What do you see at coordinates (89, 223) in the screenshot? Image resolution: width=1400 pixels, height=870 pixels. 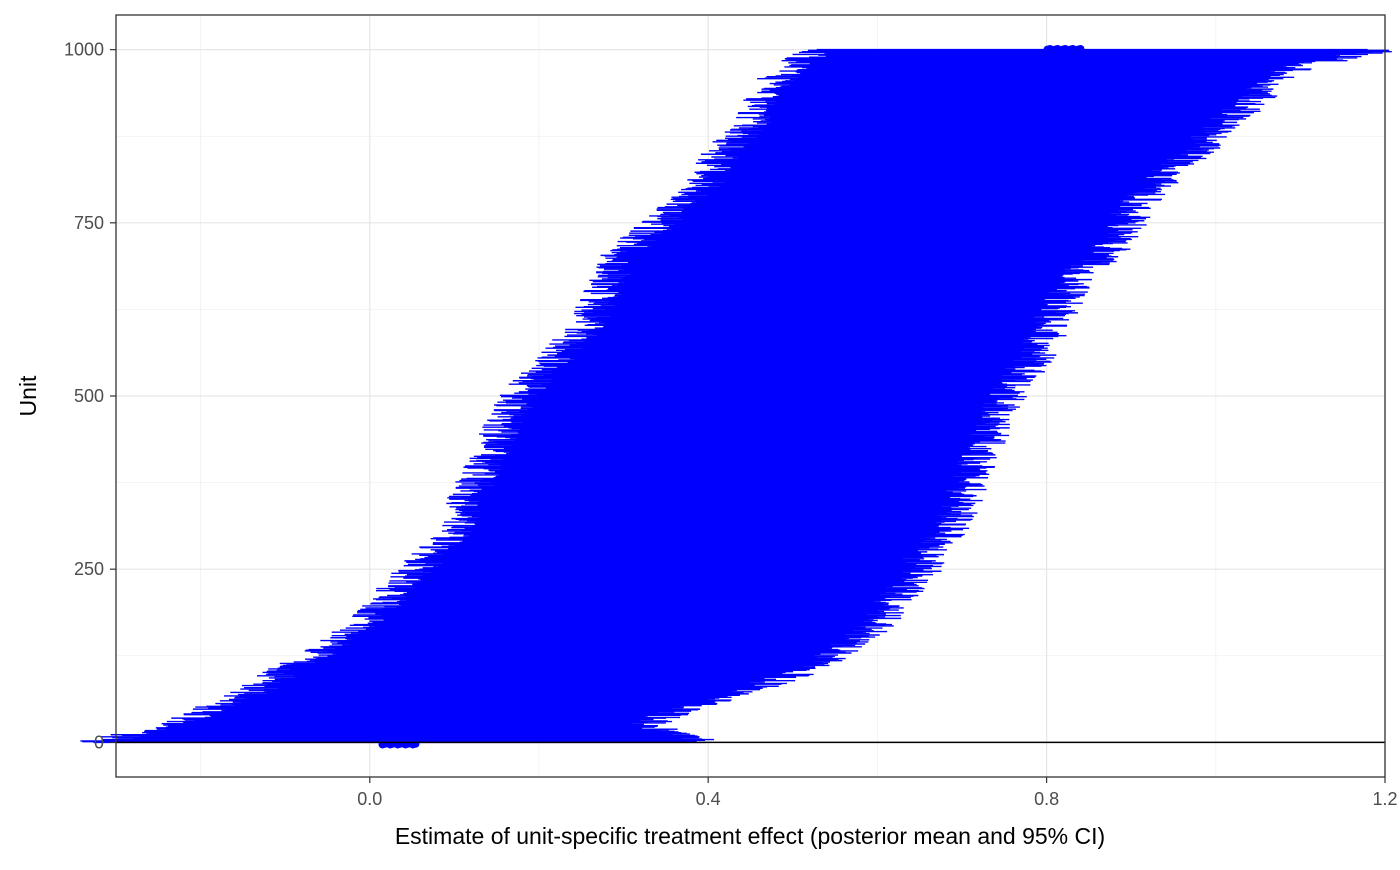 I see `y-tick-label: 750` at bounding box center [89, 223].